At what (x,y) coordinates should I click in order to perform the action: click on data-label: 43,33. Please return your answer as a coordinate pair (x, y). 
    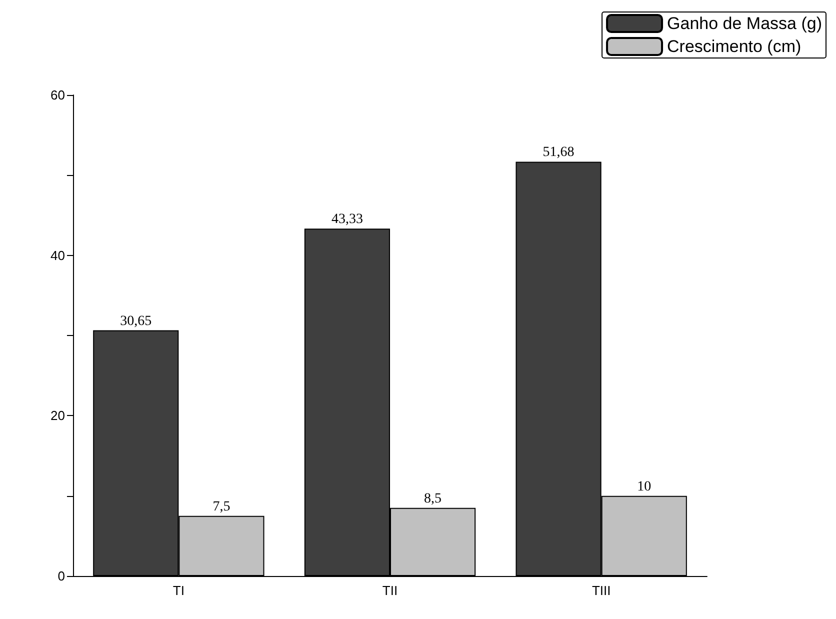
    Looking at the image, I should click on (347, 220).